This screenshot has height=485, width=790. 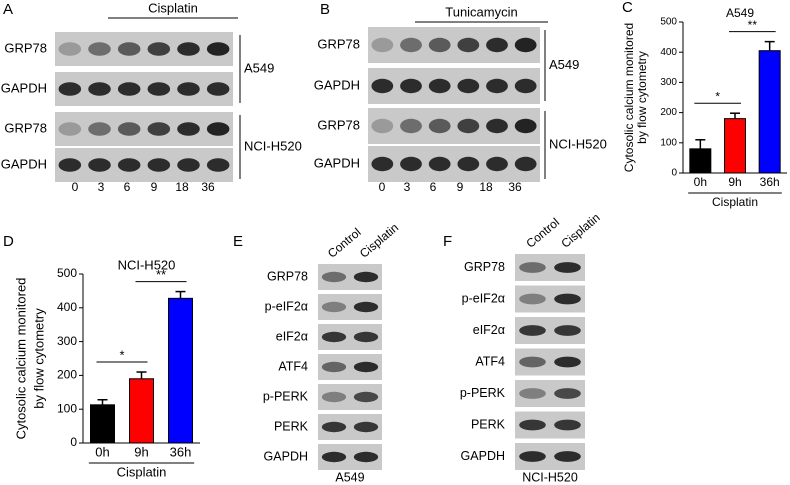 I want to click on label: E, so click(x=238, y=241).